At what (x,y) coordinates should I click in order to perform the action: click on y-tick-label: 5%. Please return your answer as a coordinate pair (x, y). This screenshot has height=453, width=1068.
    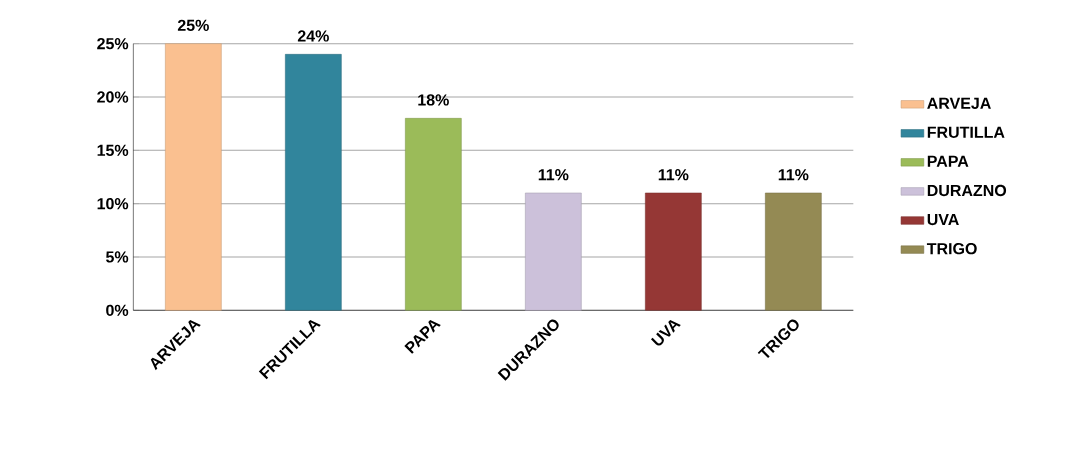
    Looking at the image, I should click on (117, 257).